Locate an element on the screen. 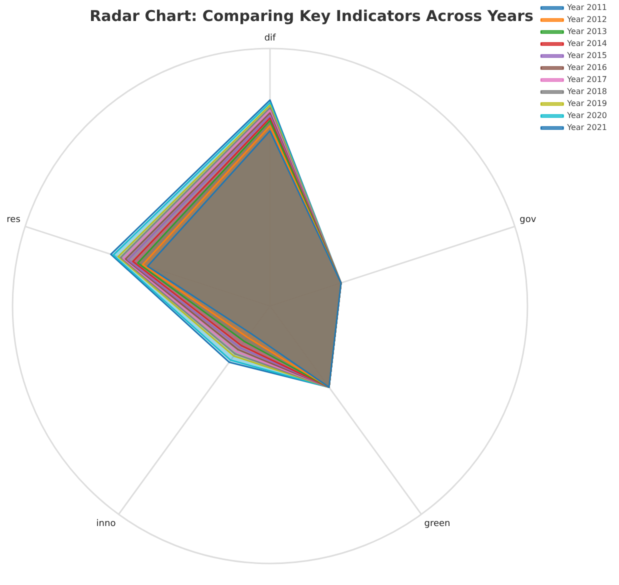 Image resolution: width=619 pixels, height=585 pixels. legend-label: Year 2019 is located at coordinates (587, 103).